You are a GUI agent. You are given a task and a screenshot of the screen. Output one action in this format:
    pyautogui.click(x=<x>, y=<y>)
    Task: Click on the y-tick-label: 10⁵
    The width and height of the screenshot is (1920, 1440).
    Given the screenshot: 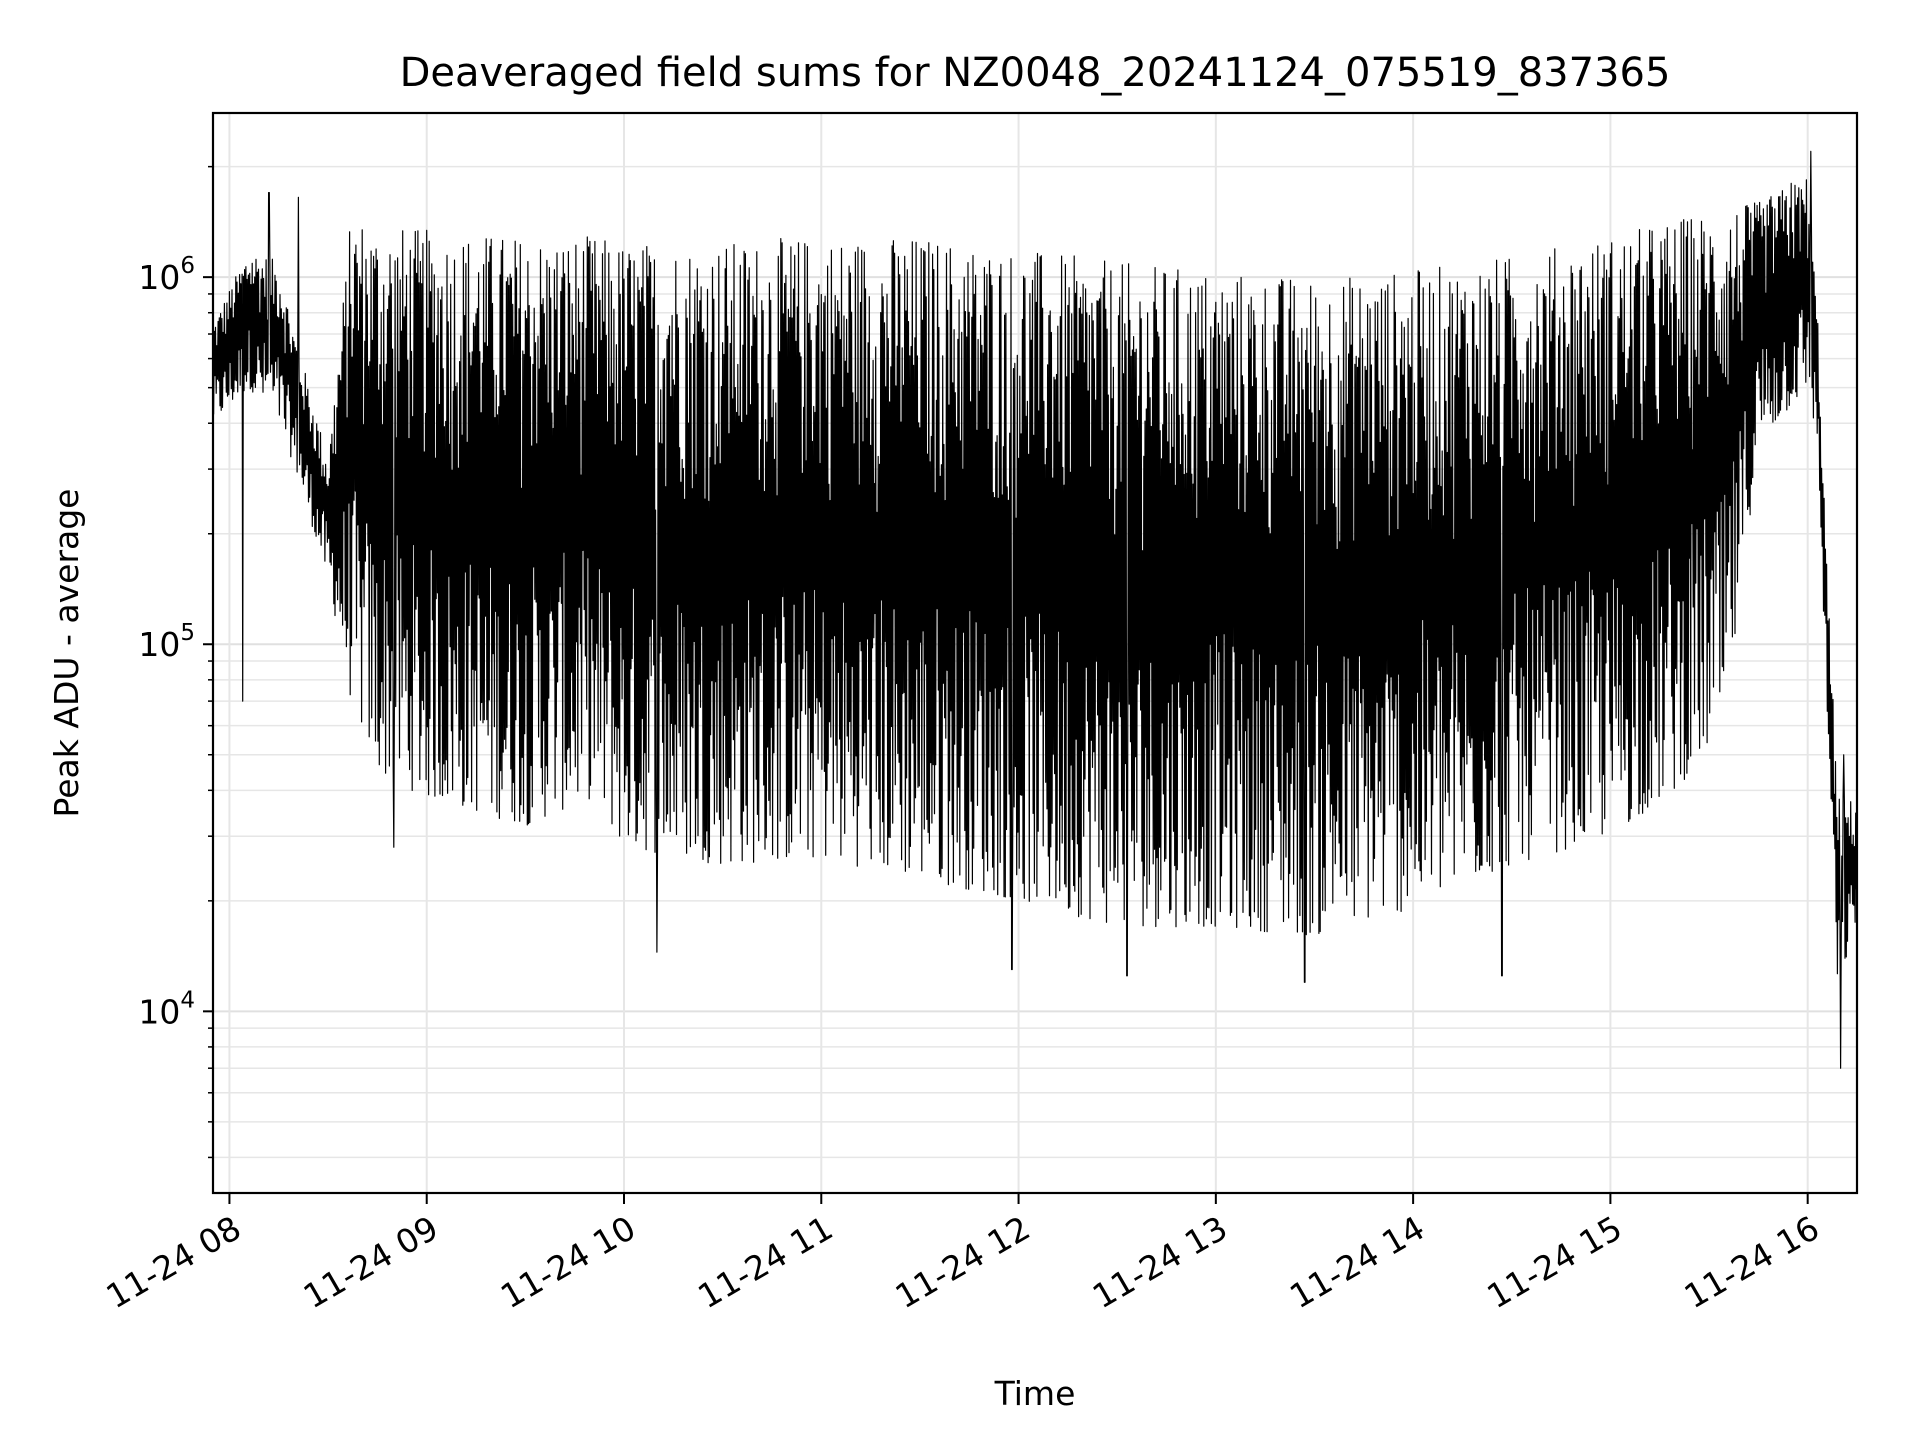 What is the action you would take?
    pyautogui.click(x=166, y=642)
    